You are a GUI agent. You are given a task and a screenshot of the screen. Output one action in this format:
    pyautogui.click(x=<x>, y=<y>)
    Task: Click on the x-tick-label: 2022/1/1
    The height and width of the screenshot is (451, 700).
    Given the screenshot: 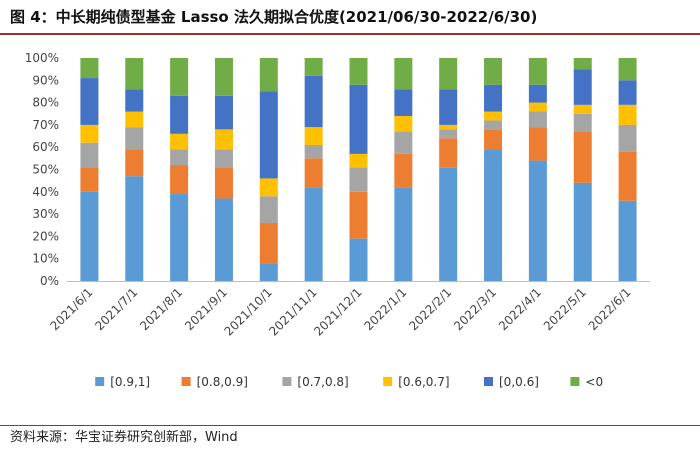 What is the action you would take?
    pyautogui.click(x=385, y=309)
    